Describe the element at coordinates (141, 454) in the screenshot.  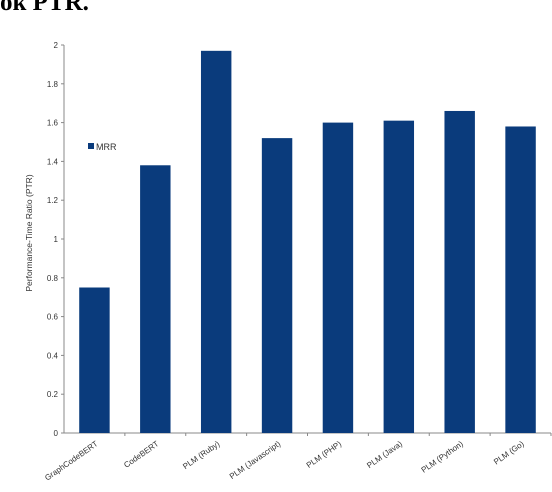
I see `x-tick-label: CodeBERT` at that location.